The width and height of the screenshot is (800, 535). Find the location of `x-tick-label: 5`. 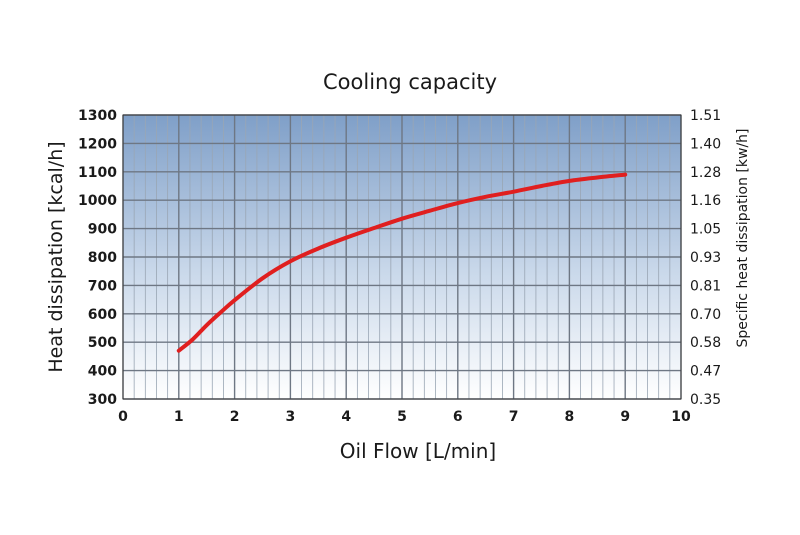

x-tick-label: 5 is located at coordinates (402, 417).